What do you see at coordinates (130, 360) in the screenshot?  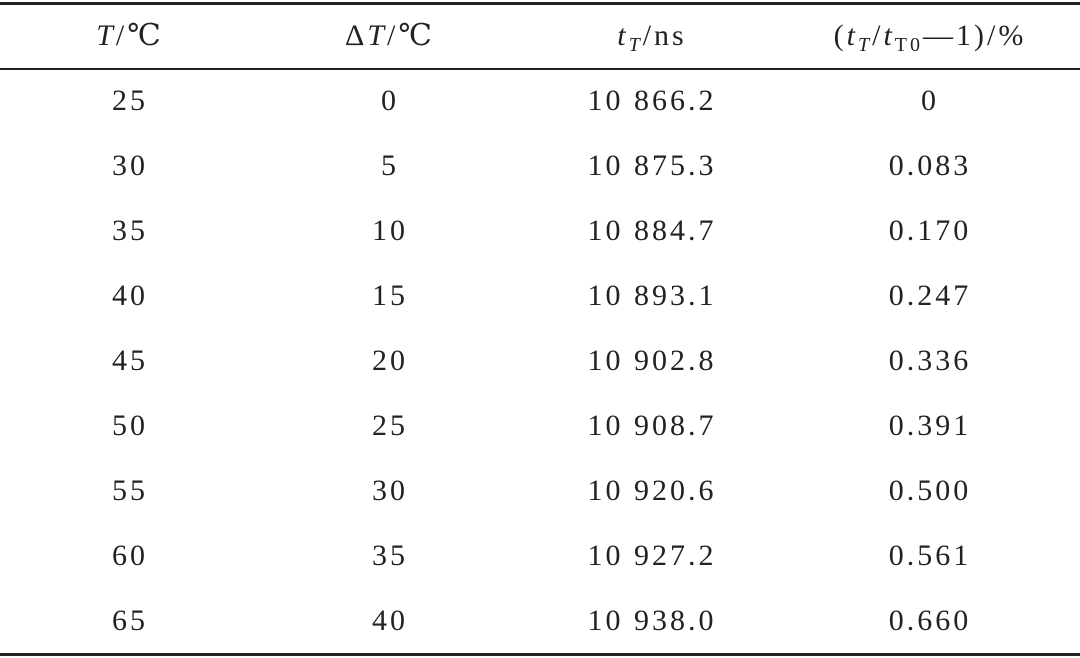 I see `table-cell: 45` at bounding box center [130, 360].